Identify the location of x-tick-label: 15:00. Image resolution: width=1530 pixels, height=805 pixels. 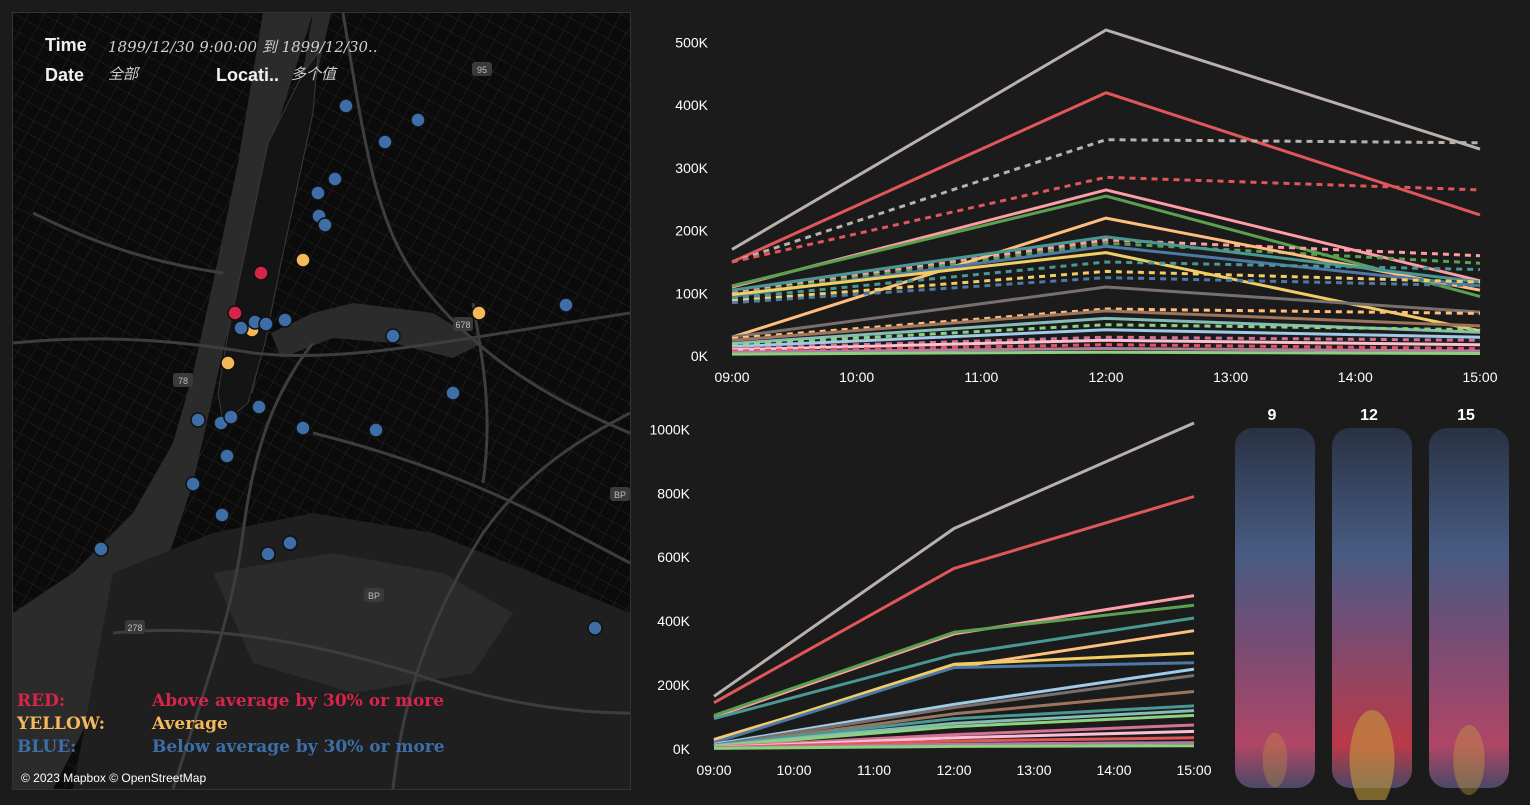
(1193, 770).